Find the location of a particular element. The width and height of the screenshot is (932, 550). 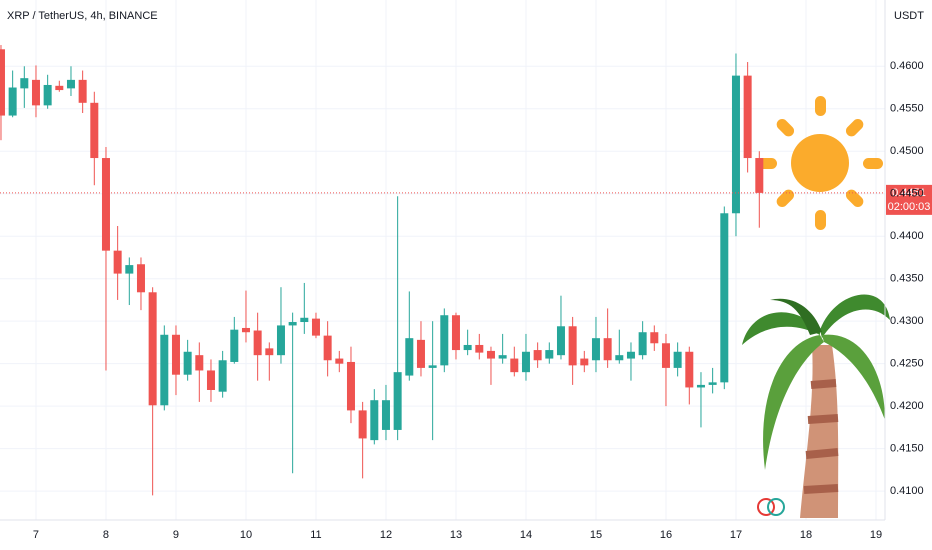

overlay: 0.4451 02:00:03 is located at coordinates (466, 199).